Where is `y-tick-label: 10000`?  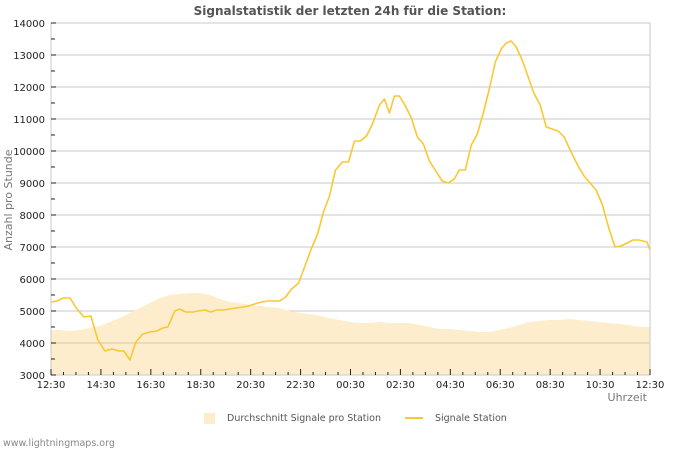 y-tick-label: 10000 is located at coordinates (29, 152).